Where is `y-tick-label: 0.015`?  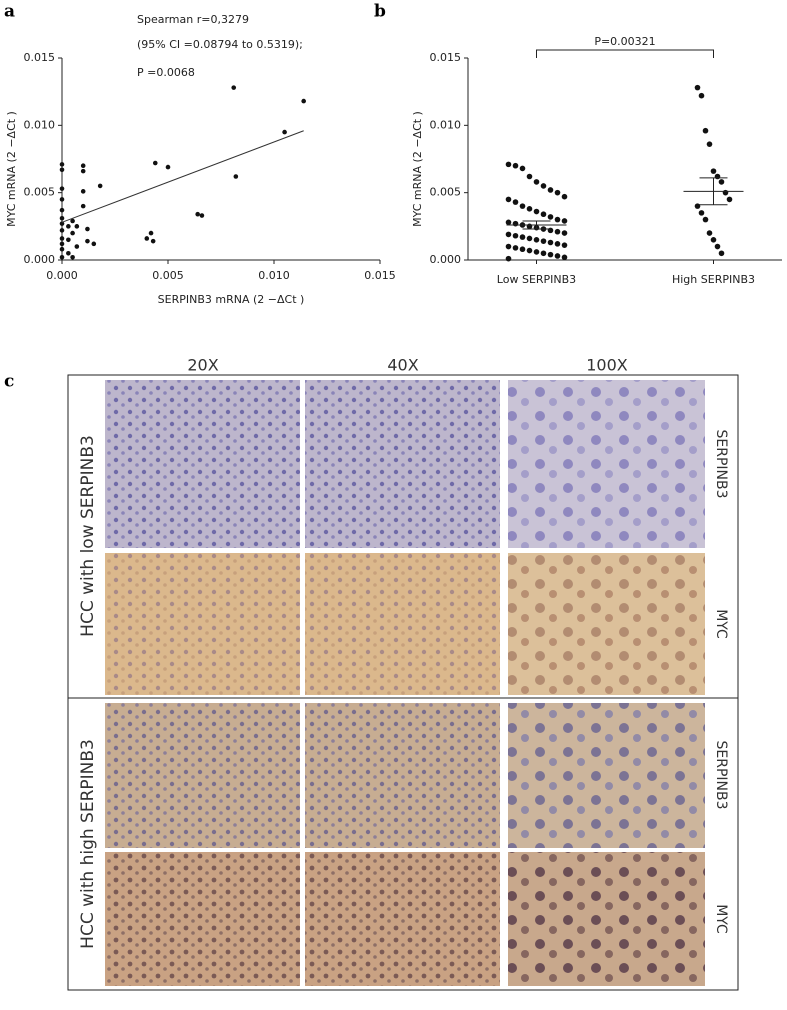
y-tick-label: 0.015 is located at coordinates (40, 57).